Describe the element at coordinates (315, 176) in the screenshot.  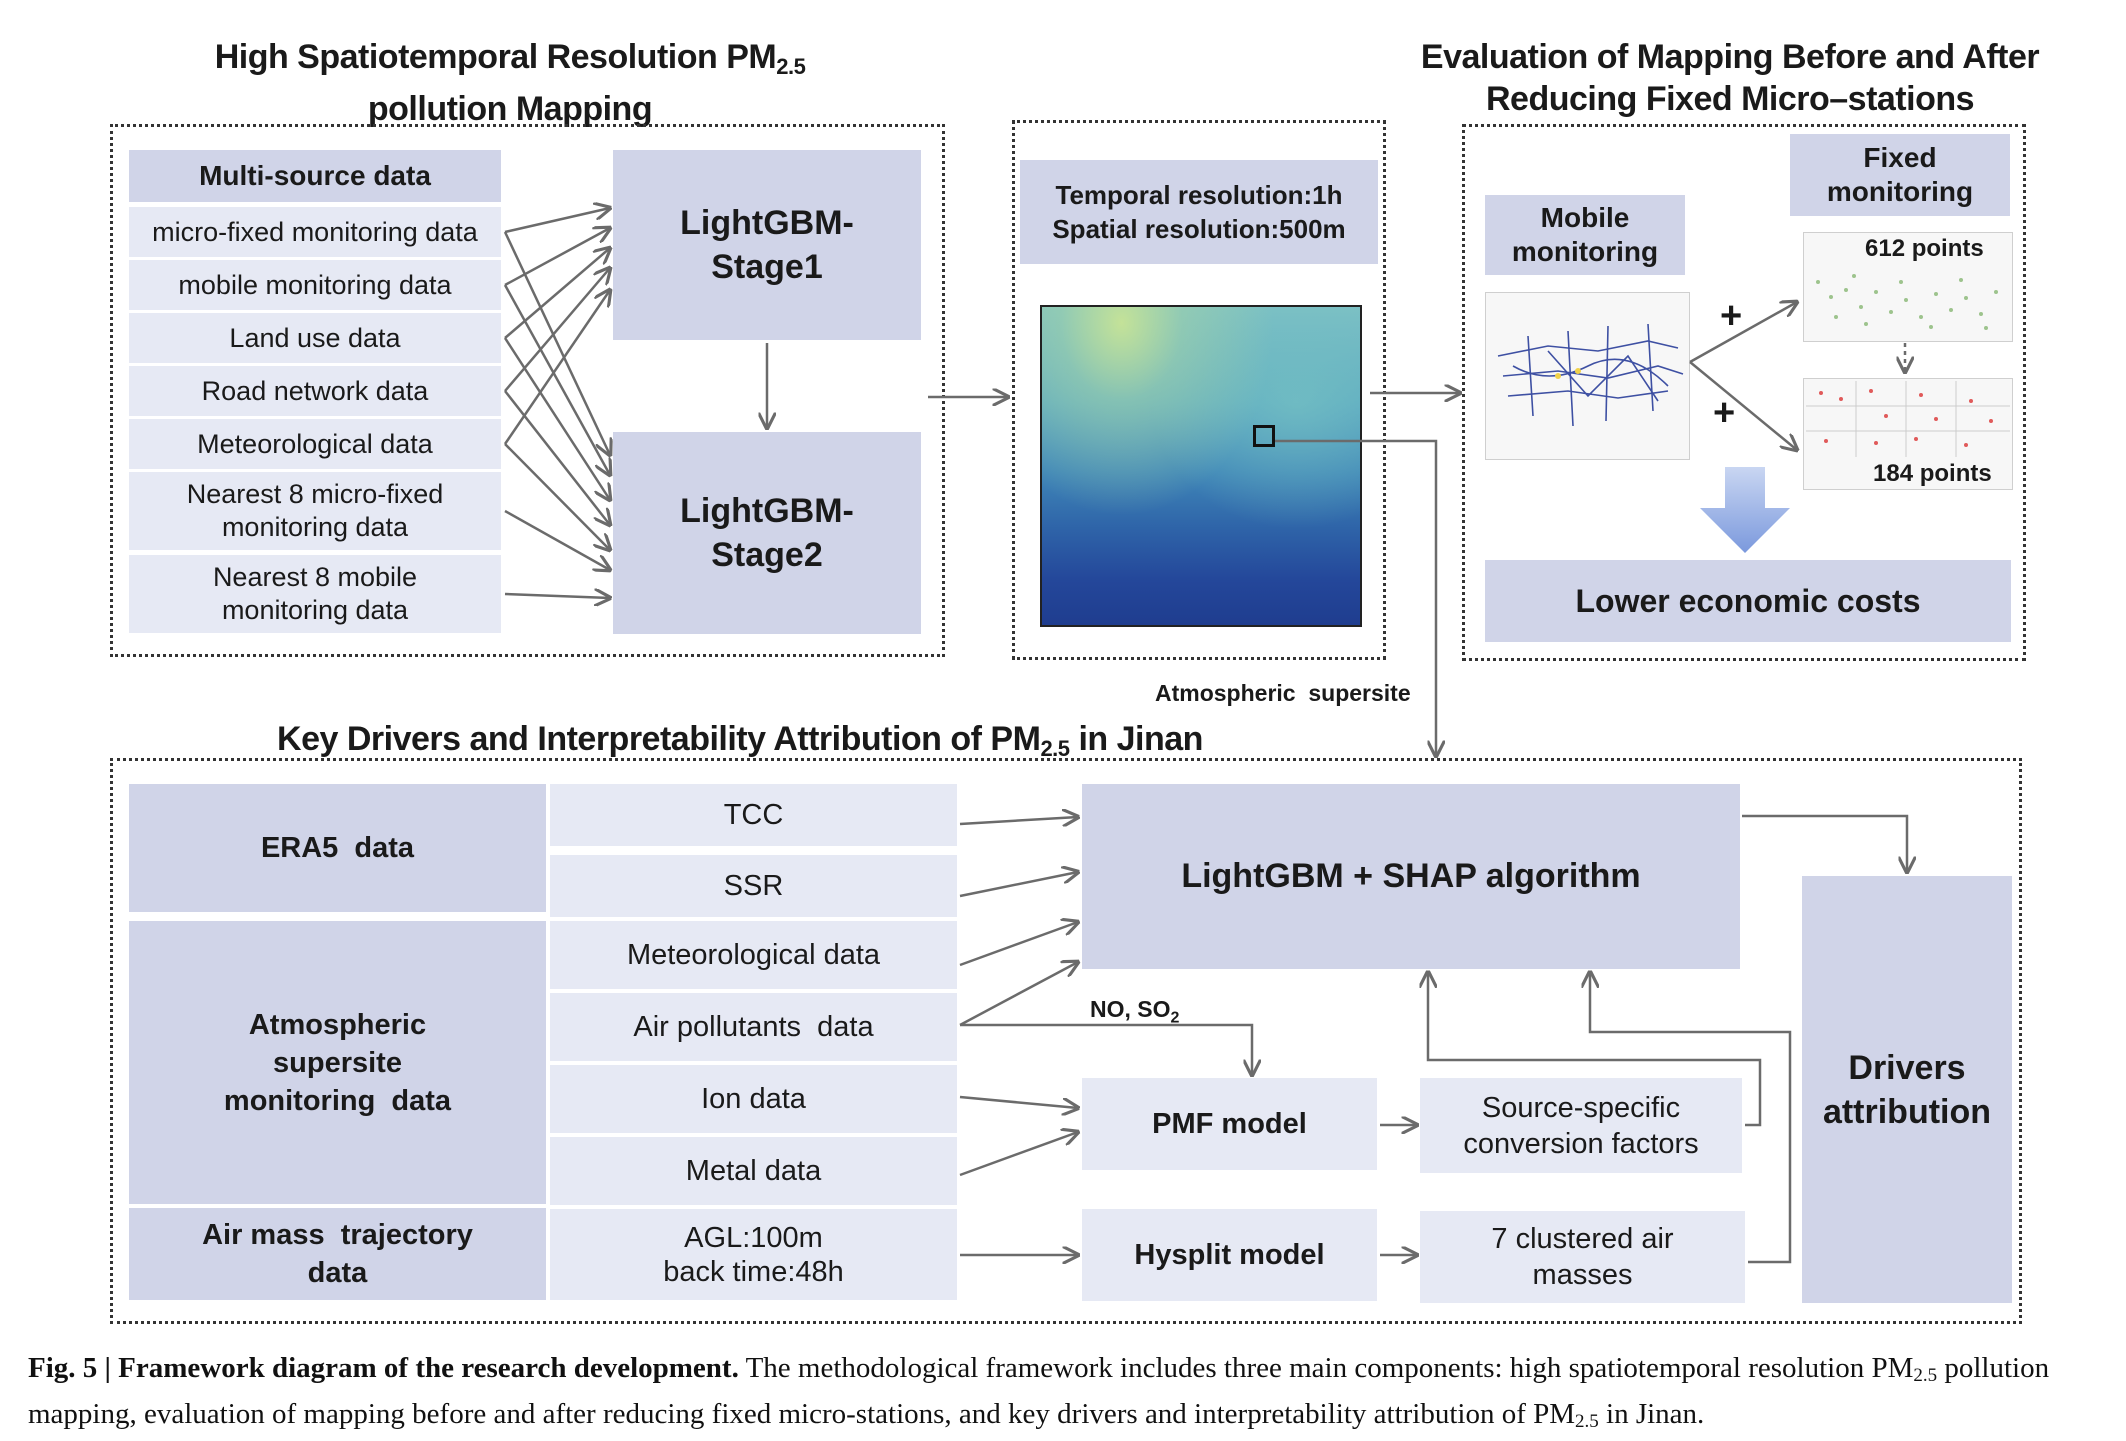
I see `multisource-header: Multi-source data` at that location.